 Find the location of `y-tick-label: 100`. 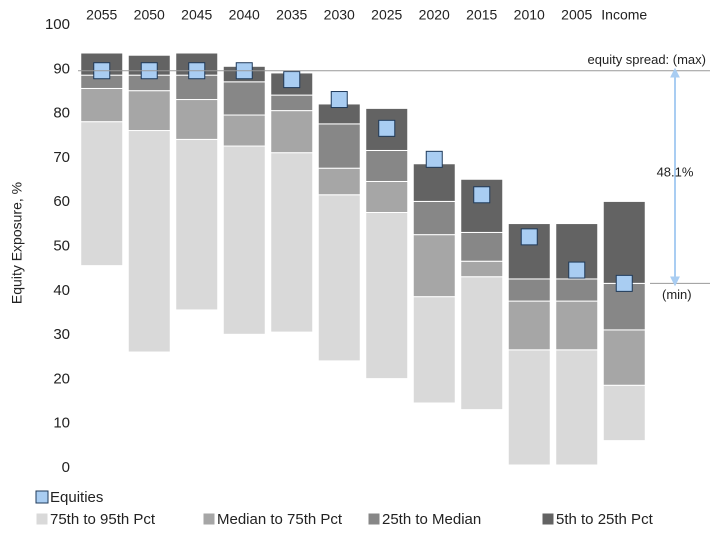

y-tick-label: 100 is located at coordinates (57, 24).